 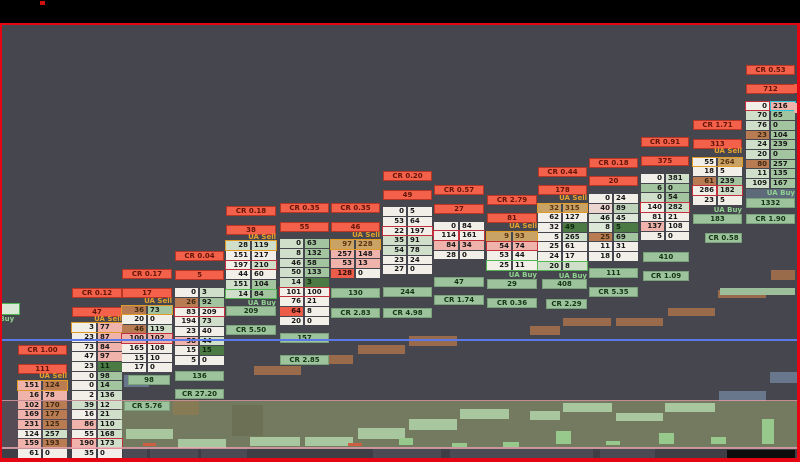 I want to click on bid-cell: 81, so click(x=652, y=217).